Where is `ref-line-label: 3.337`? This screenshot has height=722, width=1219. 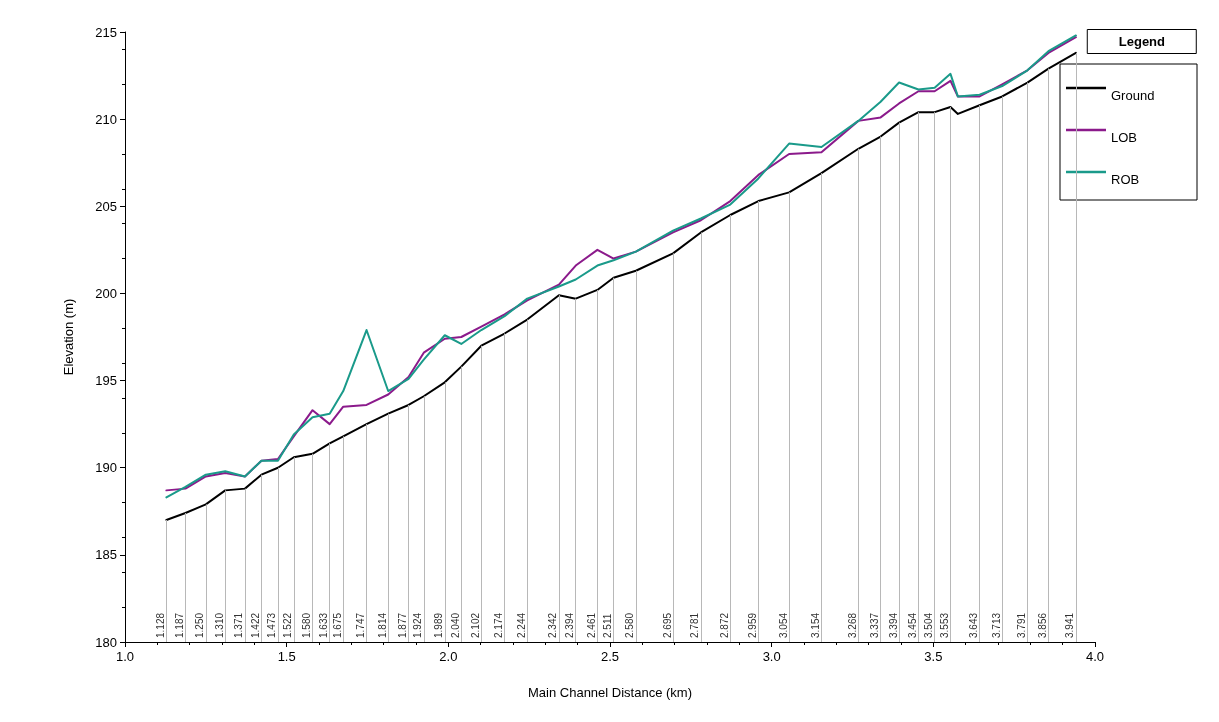
ref-line-label: 3.337 is located at coordinates (875, 625).